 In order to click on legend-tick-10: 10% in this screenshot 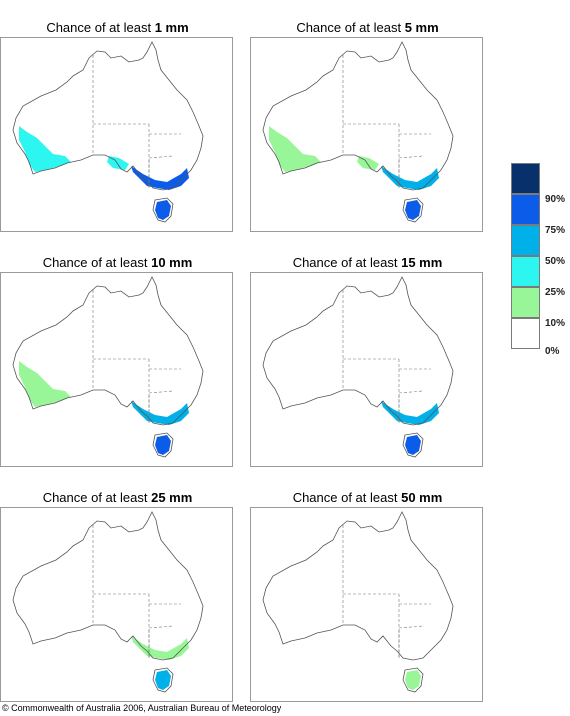, I will do `click(555, 323)`.